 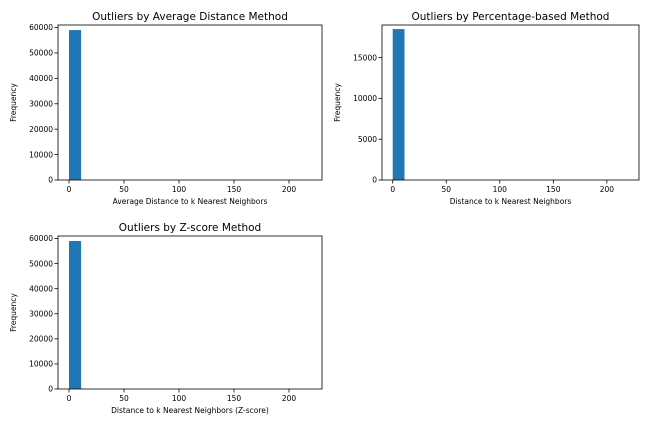 I want to click on chart-title: Outliers by Z-score Method, so click(x=190, y=228).